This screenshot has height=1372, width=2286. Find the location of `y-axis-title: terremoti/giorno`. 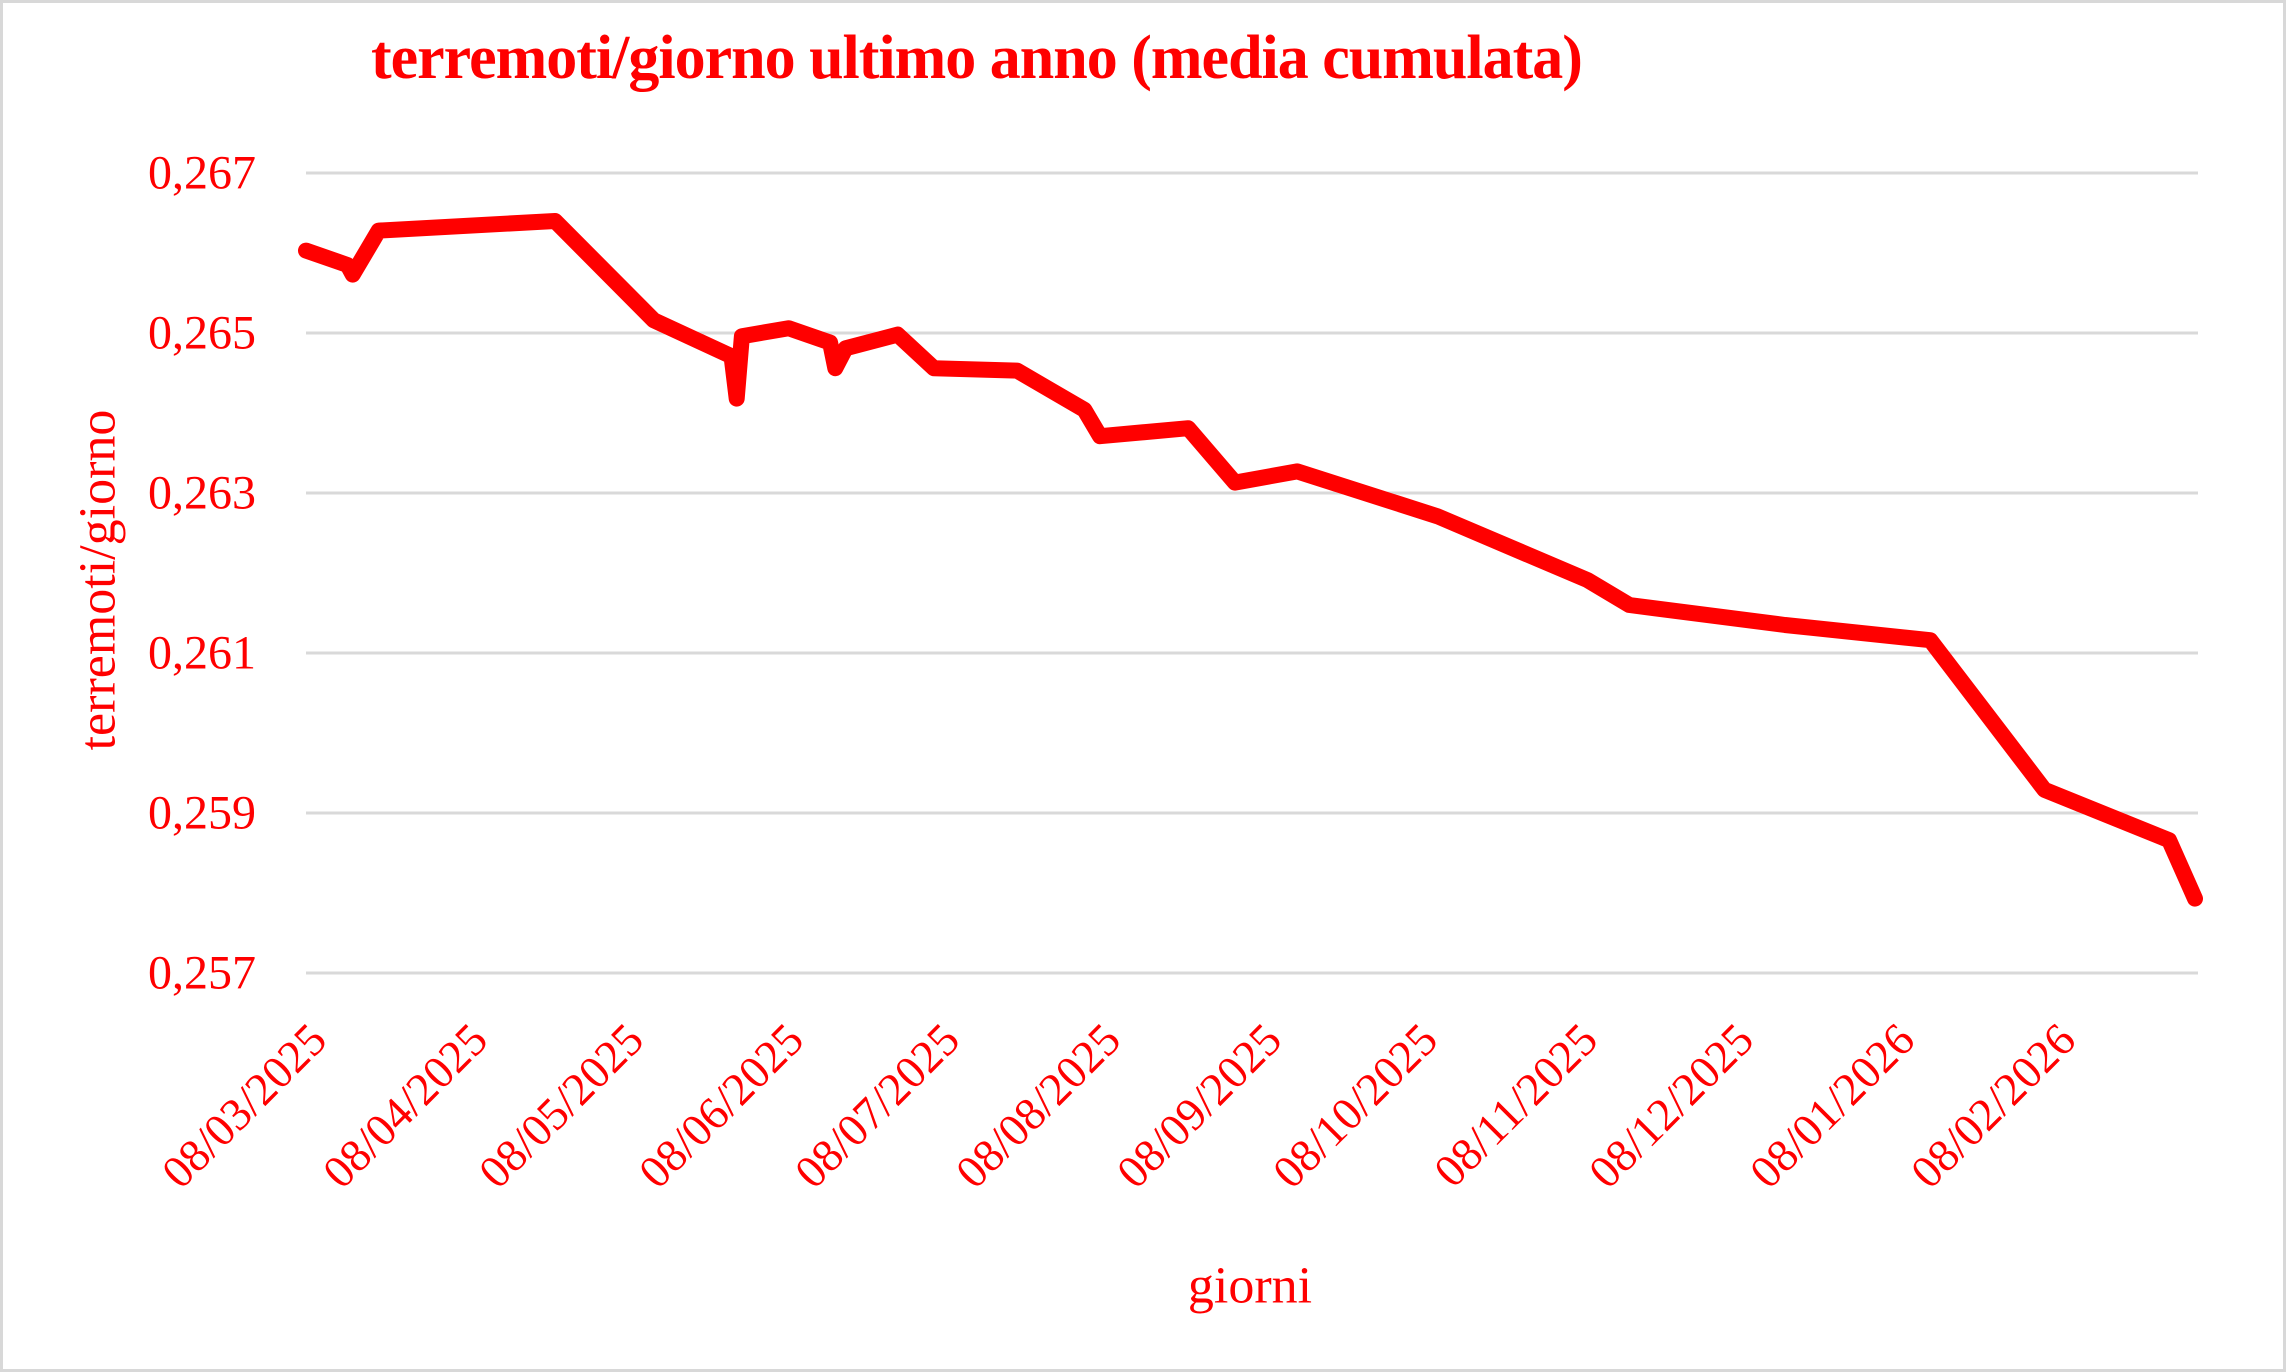

y-axis-title: terremoti/giorno is located at coordinates (98, 580).